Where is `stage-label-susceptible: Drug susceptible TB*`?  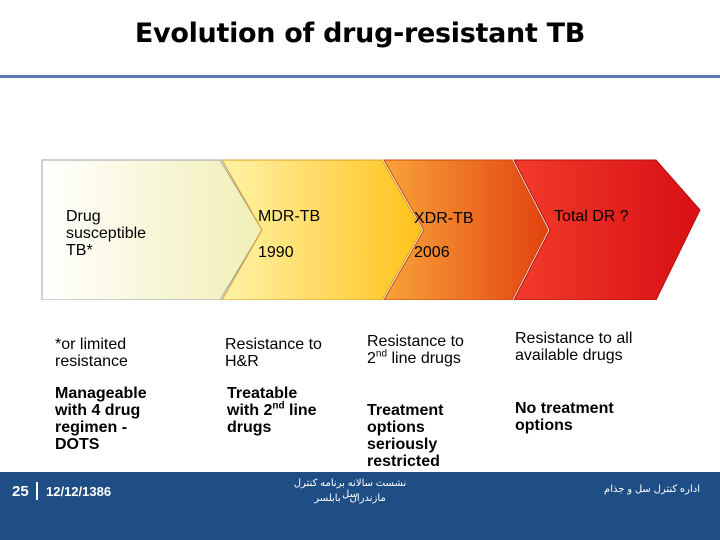
stage-label-susceptible: Drug susceptible TB* is located at coordinates (106, 233).